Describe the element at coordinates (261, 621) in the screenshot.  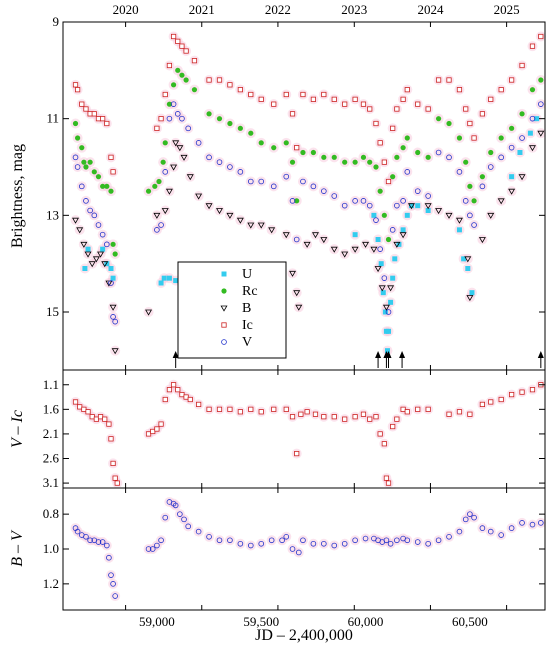
I see `x-tick-label: 59,500` at that location.